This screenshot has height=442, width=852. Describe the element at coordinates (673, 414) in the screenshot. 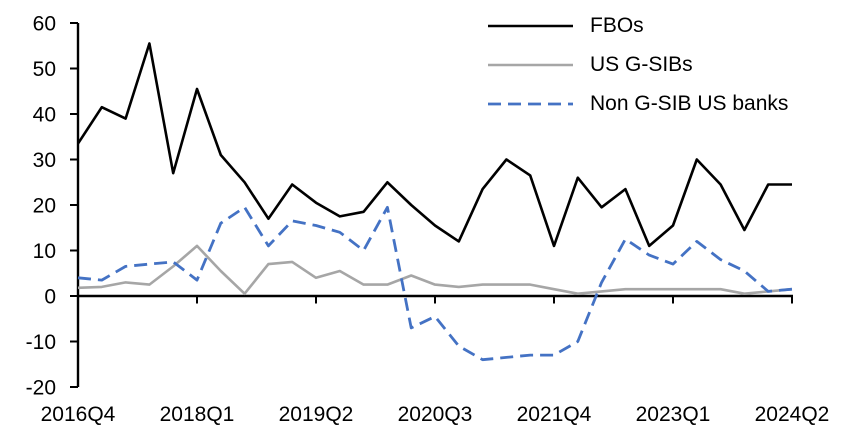

I see `svg-text: 2023Q1` at that location.